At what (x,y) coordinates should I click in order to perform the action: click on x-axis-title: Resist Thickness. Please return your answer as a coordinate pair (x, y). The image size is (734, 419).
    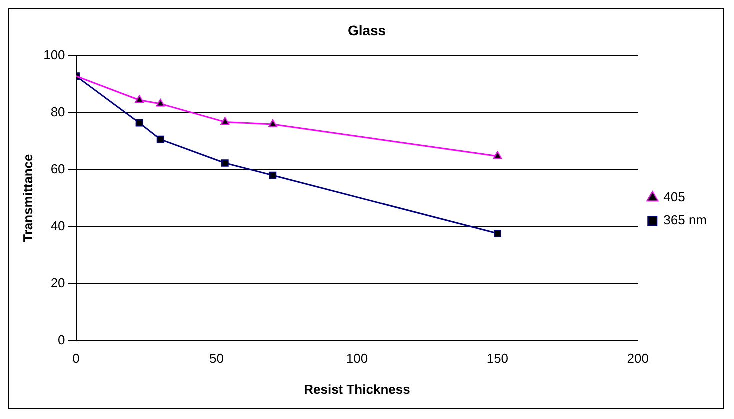
    Looking at the image, I should click on (357, 389).